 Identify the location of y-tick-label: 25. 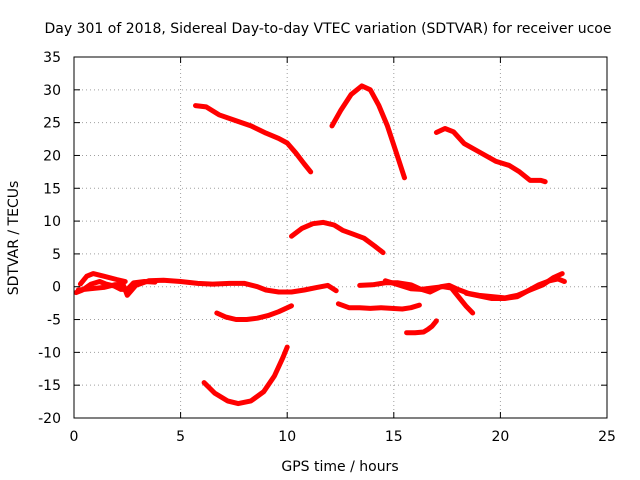
(52, 124).